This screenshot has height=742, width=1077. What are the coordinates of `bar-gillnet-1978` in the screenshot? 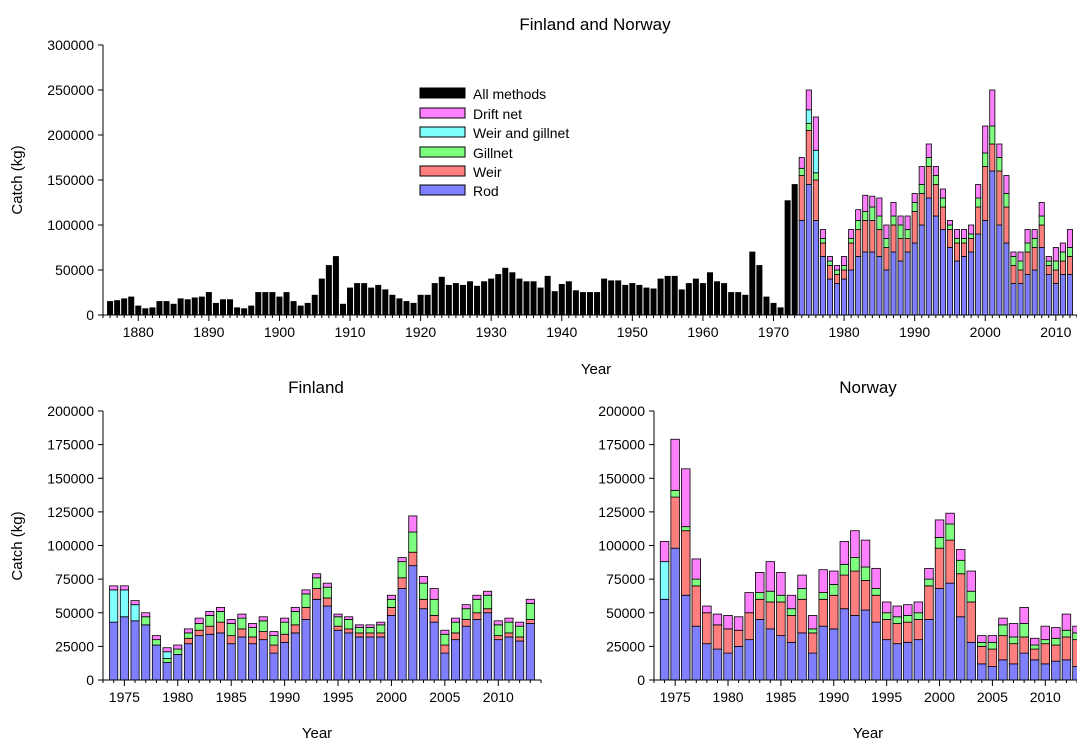 It's located at (829, 263).